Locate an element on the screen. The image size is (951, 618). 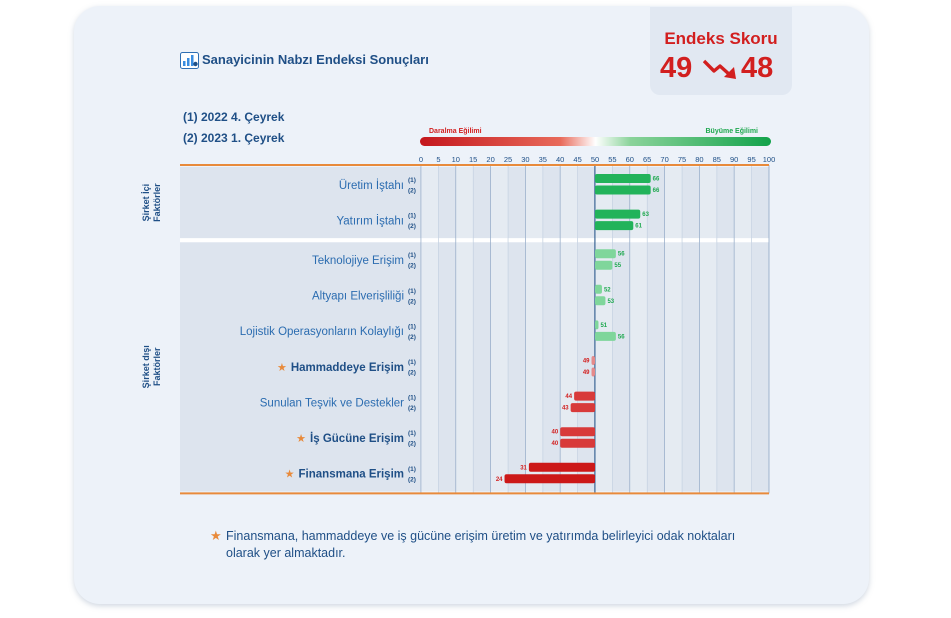
x-tick-label: 35 is located at coordinates (543, 159).